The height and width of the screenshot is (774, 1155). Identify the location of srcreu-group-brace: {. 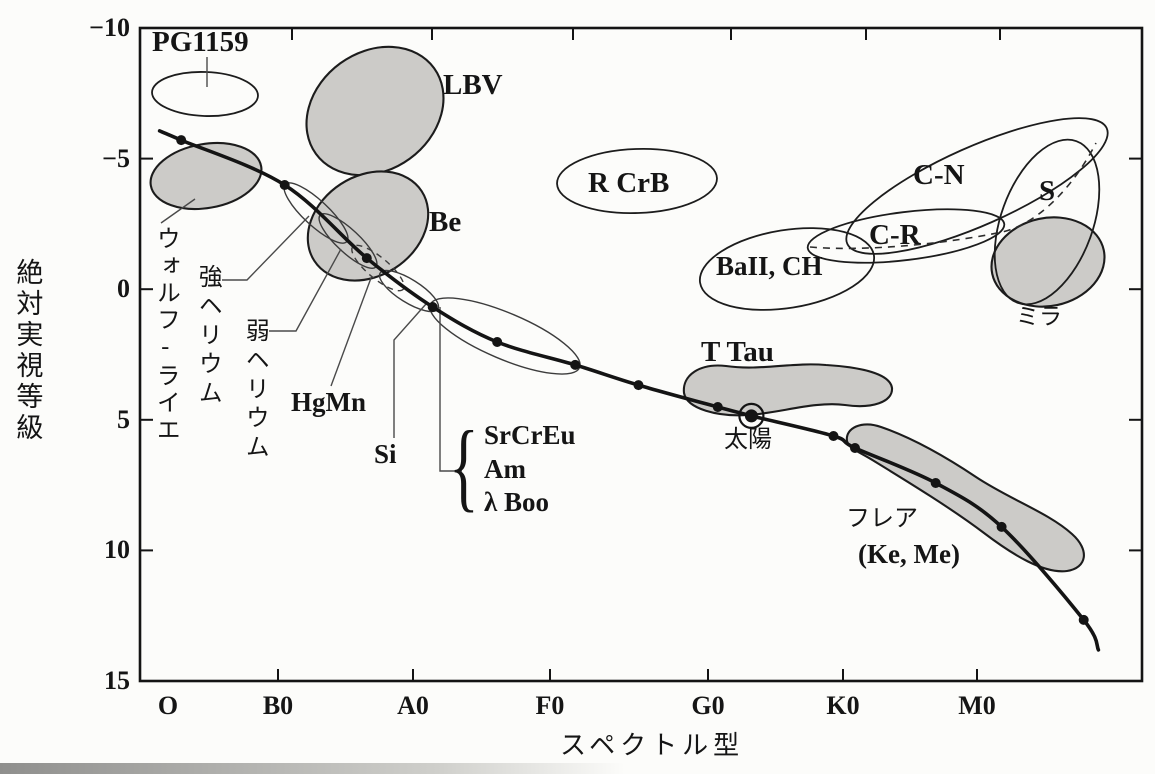
(464, 465).